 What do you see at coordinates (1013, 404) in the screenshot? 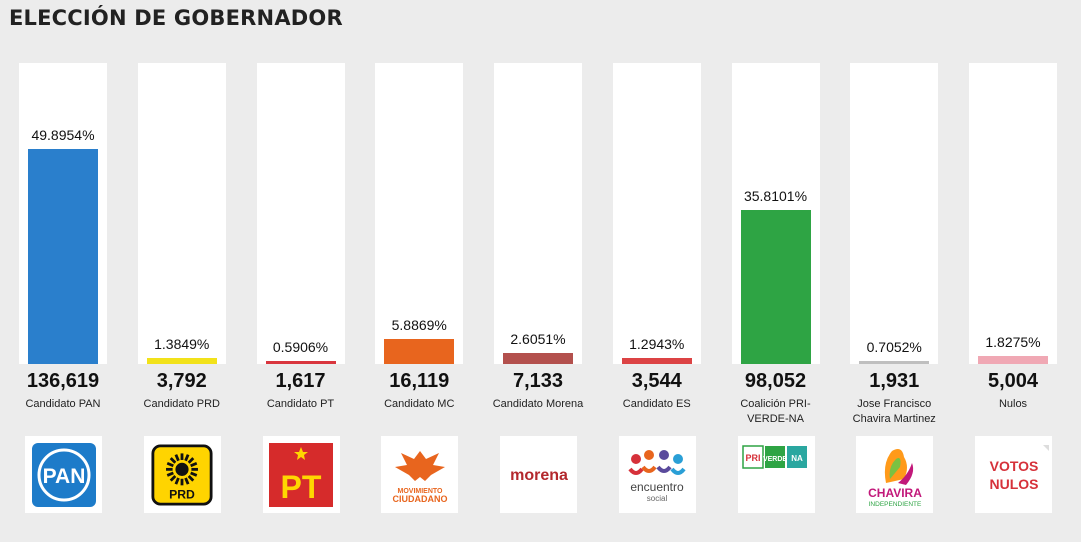
I see `category-label: Nulos` at bounding box center [1013, 404].